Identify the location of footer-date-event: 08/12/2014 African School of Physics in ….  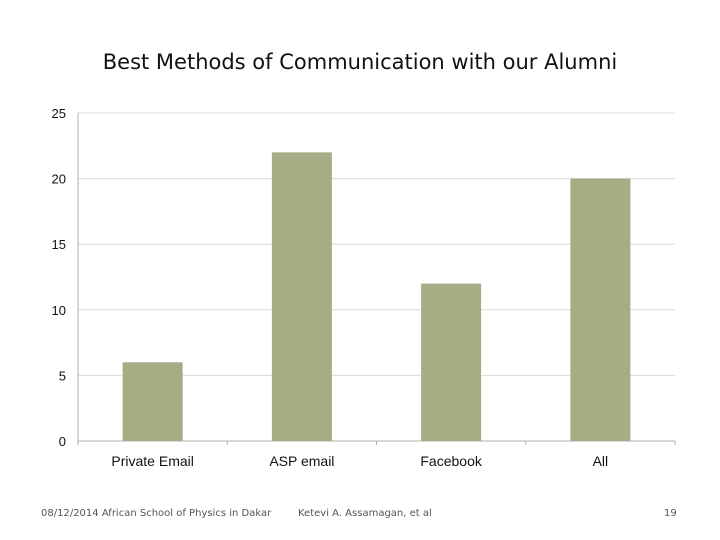
(156, 513).